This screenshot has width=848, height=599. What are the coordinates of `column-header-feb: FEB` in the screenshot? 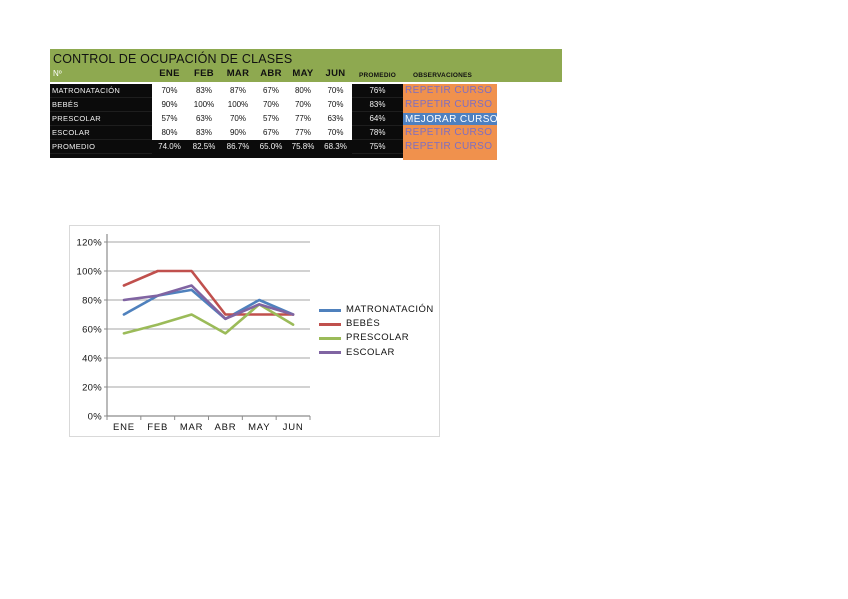 It's located at (204, 73).